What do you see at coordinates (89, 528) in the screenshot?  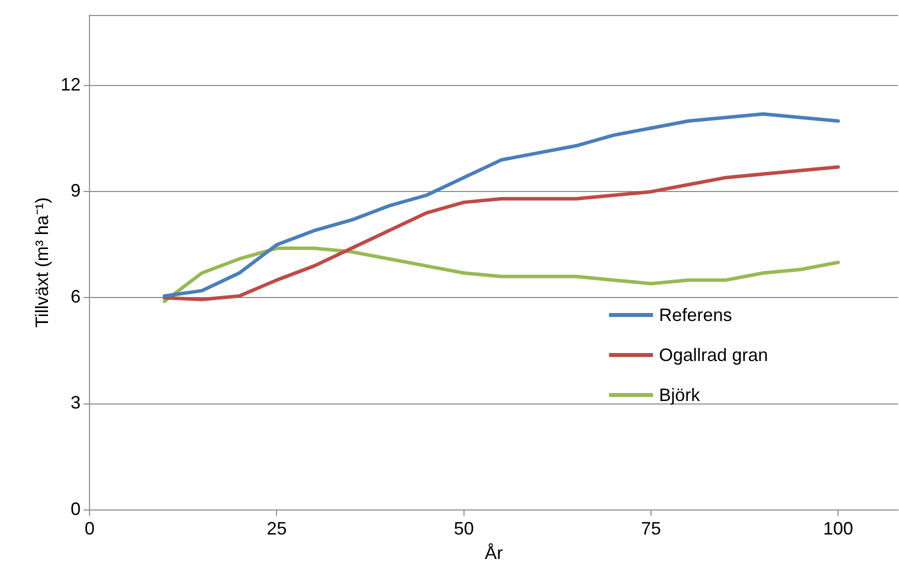 I see `x-tick-label: 0` at bounding box center [89, 528].